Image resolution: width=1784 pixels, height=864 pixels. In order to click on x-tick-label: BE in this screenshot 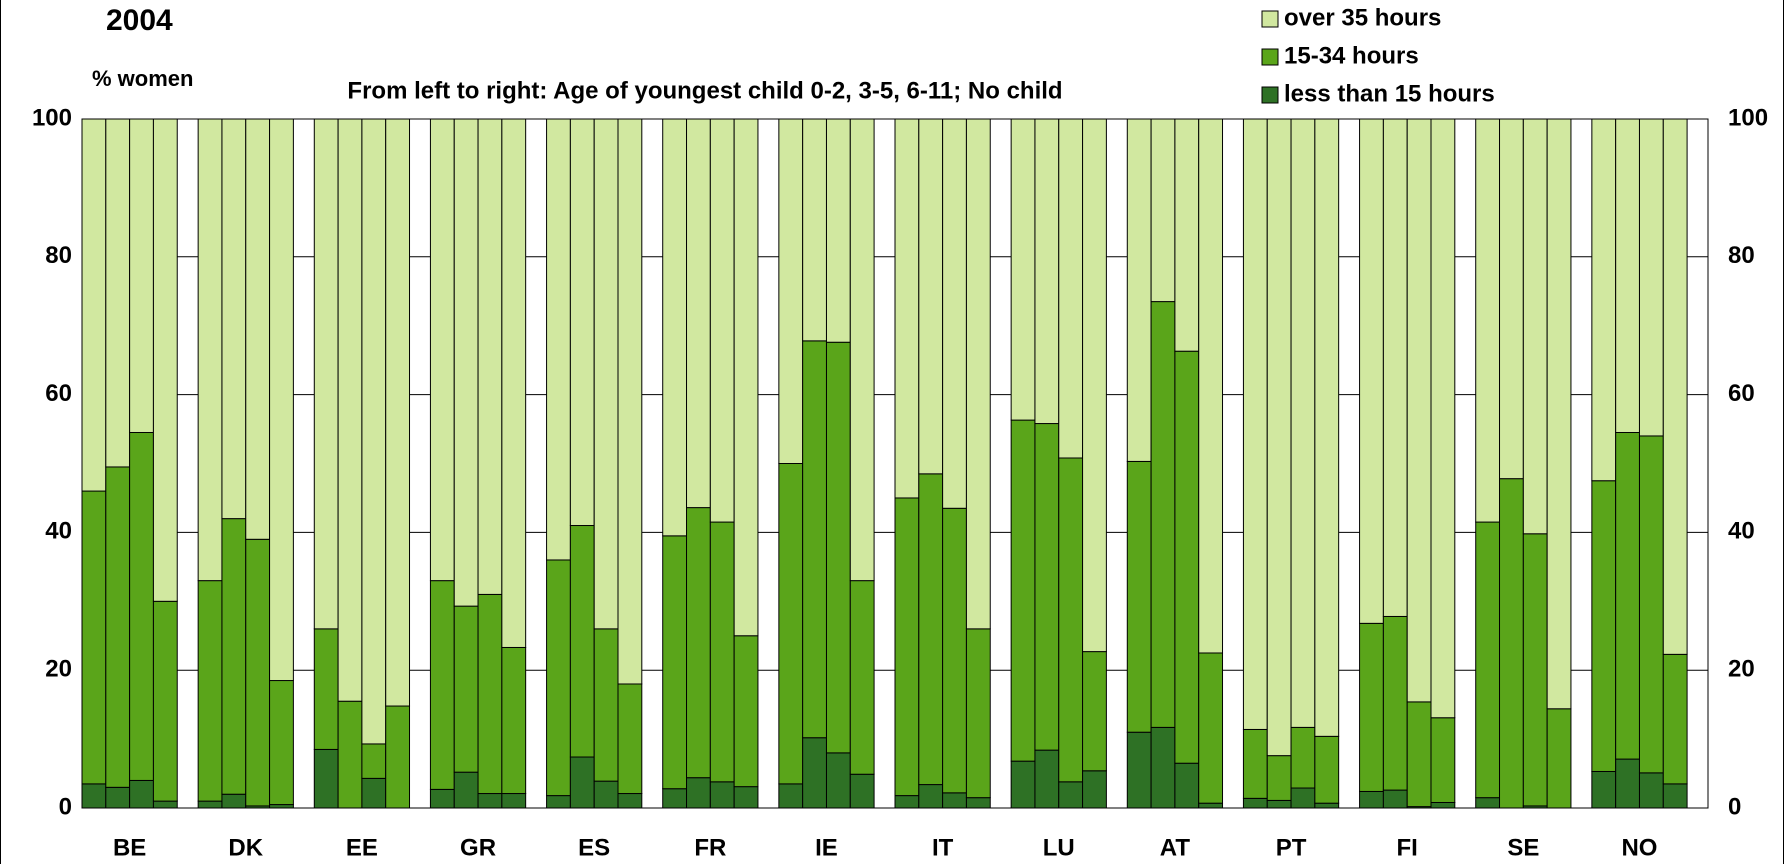, I will do `click(129, 847)`.